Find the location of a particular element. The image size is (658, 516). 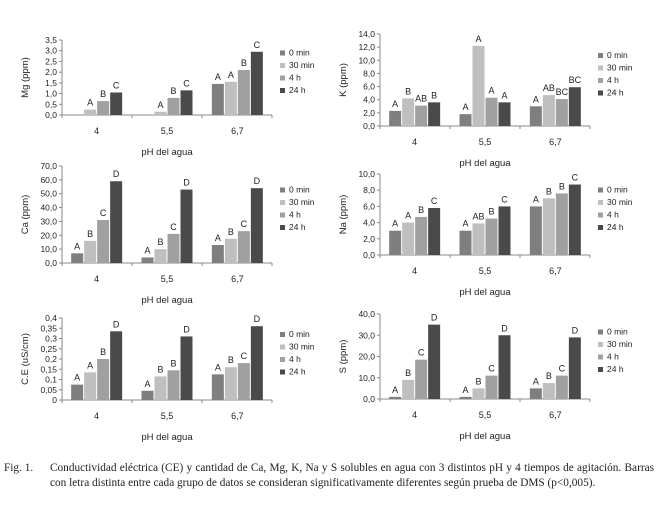

y-tick-label: 0,15 is located at coordinates (48, 369).